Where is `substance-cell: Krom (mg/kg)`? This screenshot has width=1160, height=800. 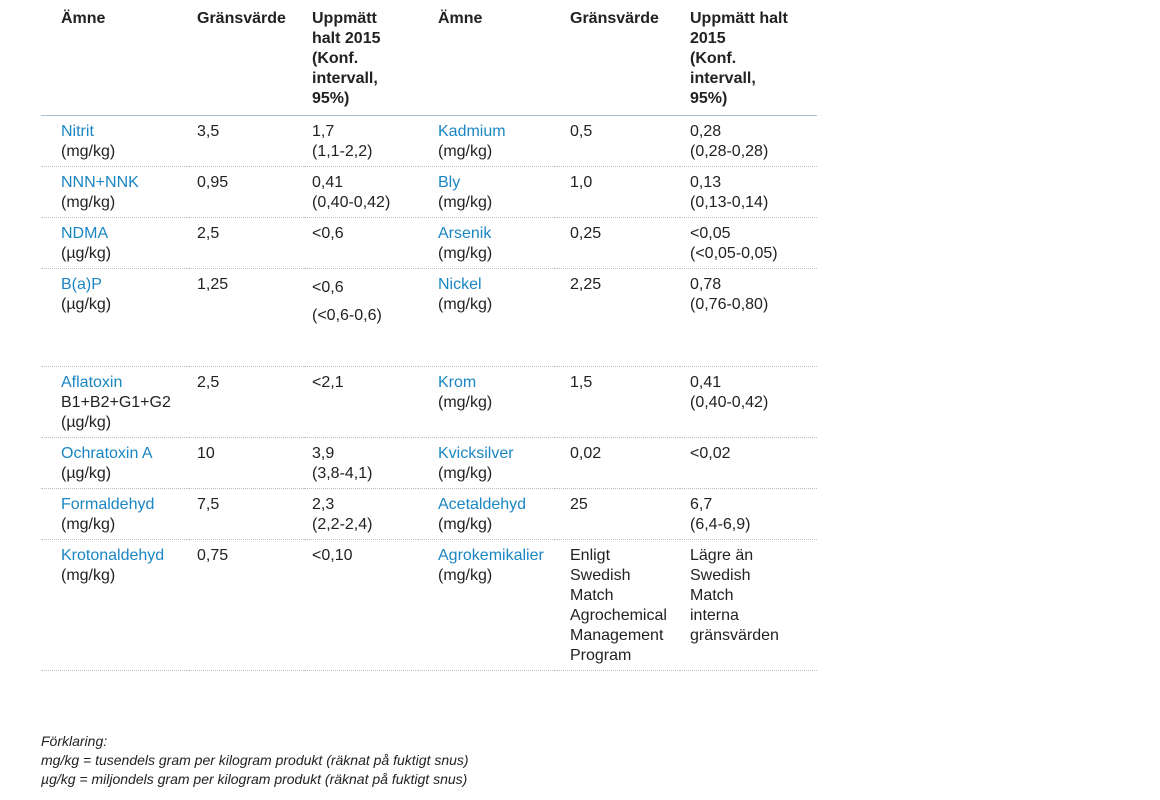 substance-cell: Krom (mg/kg) is located at coordinates (486, 402).